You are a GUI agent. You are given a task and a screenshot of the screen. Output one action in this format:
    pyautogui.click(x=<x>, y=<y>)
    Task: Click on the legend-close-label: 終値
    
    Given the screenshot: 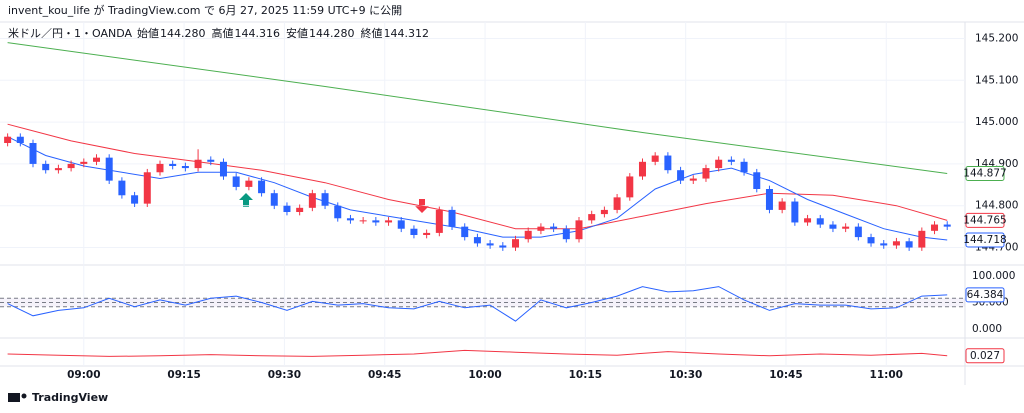 What is the action you would take?
    pyautogui.click(x=372, y=33)
    